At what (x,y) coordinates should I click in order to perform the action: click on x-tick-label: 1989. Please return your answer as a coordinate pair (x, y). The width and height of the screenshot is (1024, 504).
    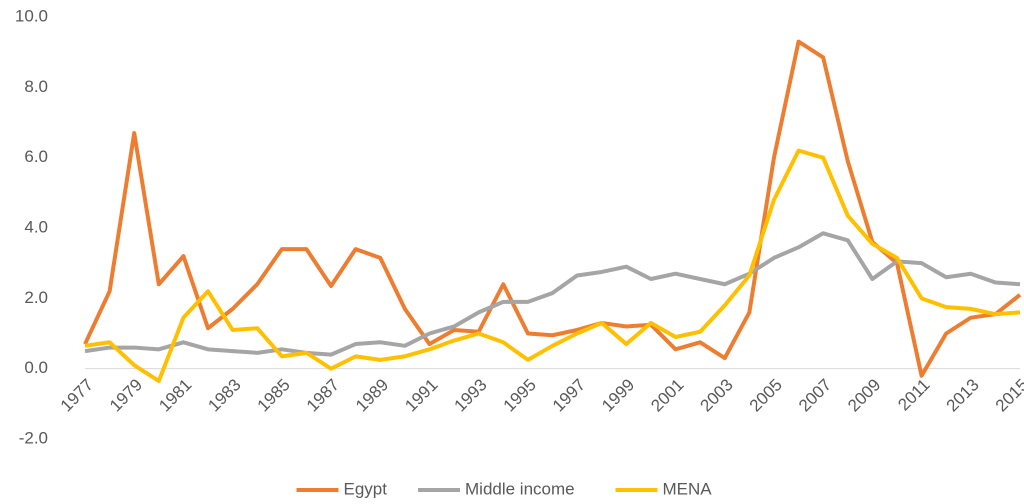
    Looking at the image, I should click on (372, 395).